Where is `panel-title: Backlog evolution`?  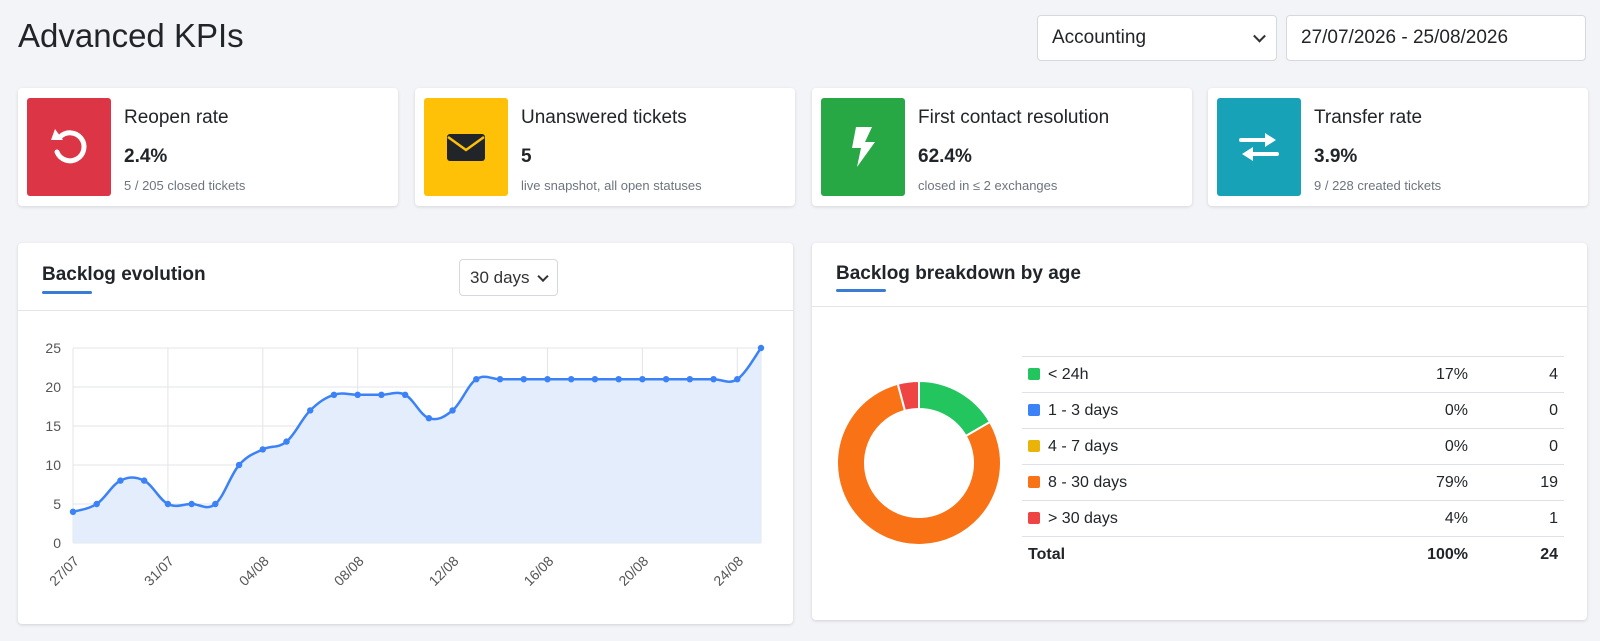
panel-title: Backlog evolution is located at coordinates (124, 274).